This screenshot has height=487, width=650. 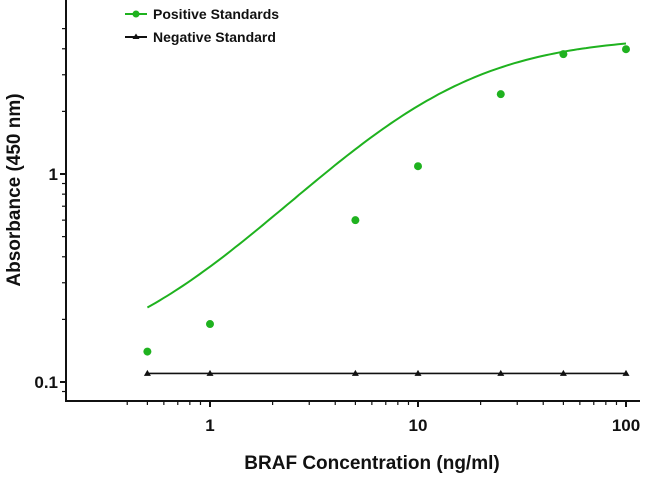 I want to click on x-tick-label: 10, so click(x=418, y=425).